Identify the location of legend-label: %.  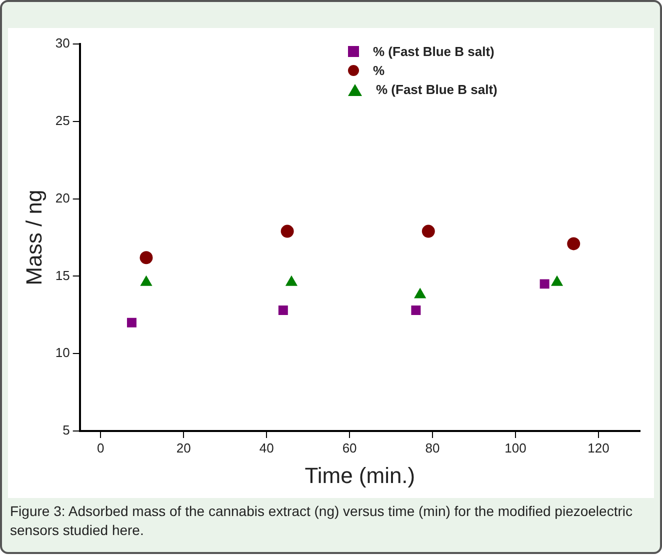
(379, 71).